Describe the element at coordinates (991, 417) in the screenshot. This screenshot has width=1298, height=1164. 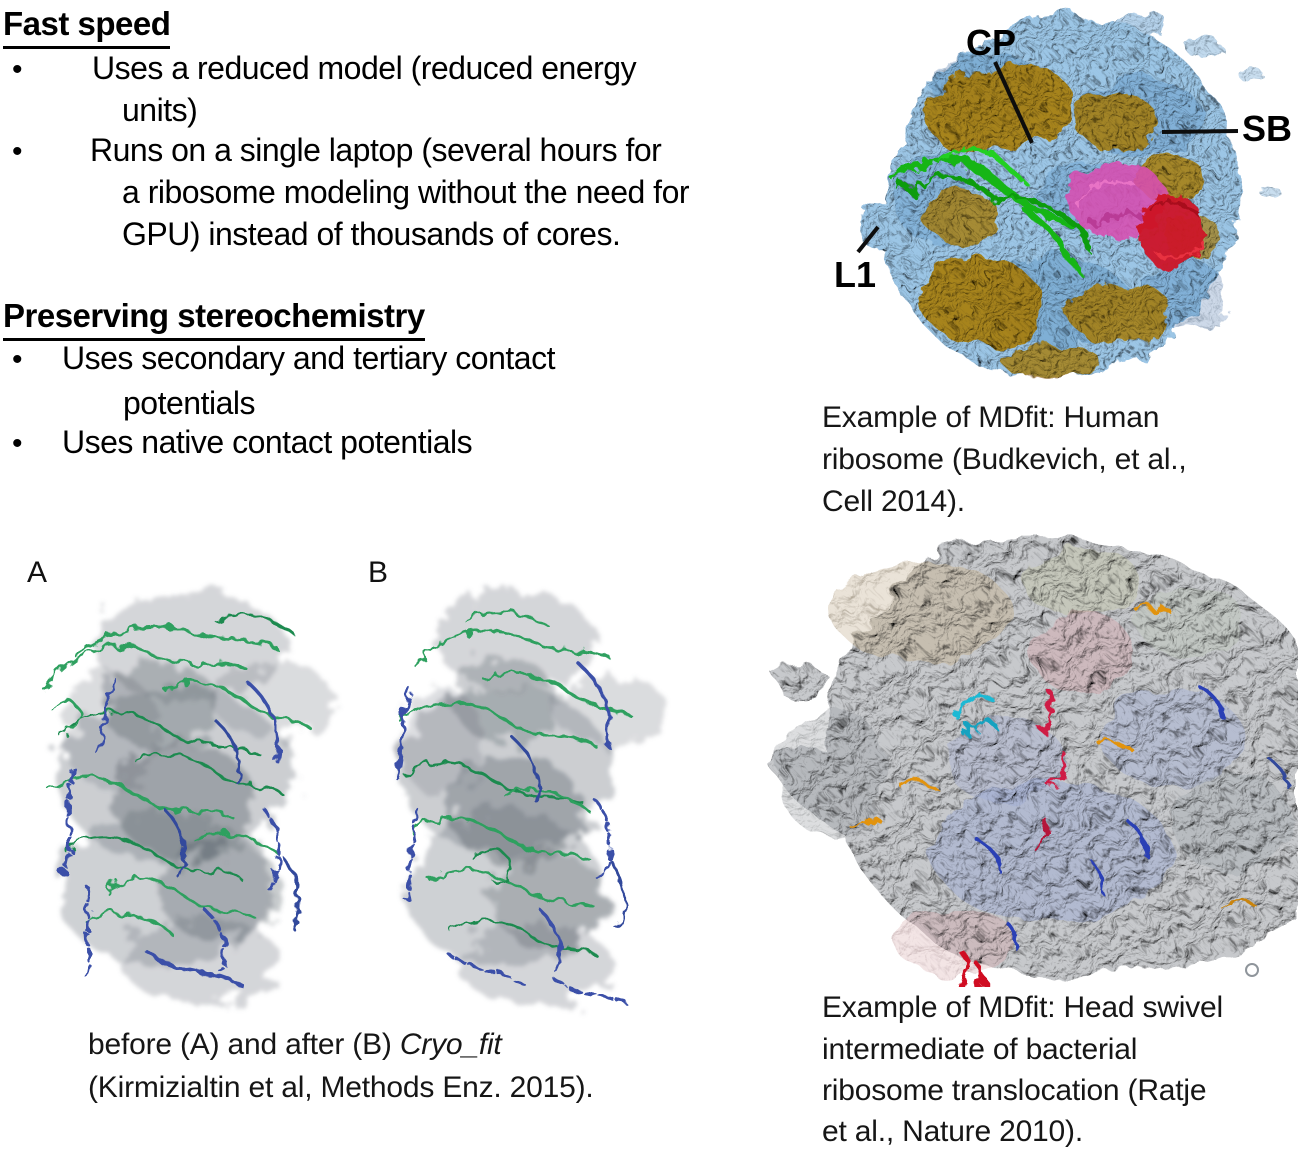
I see `caption-human-ribosome-line1: Example of MDfit: Human` at that location.